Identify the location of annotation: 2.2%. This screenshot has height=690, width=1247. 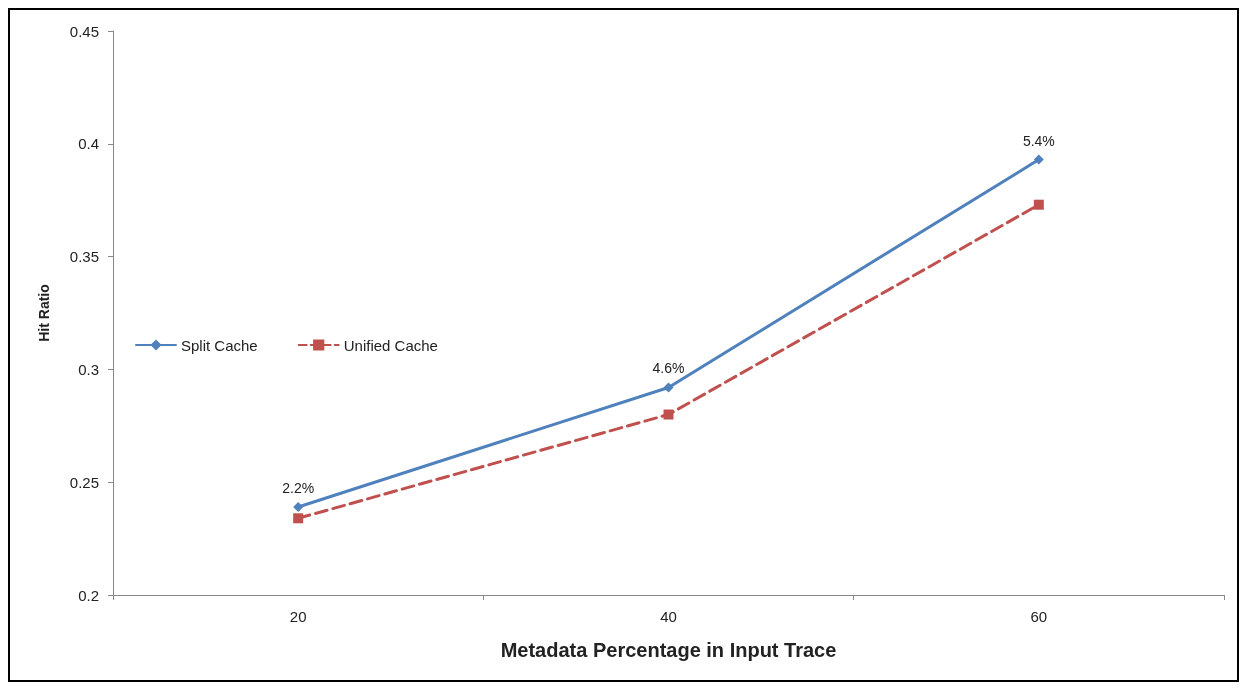
(298, 488).